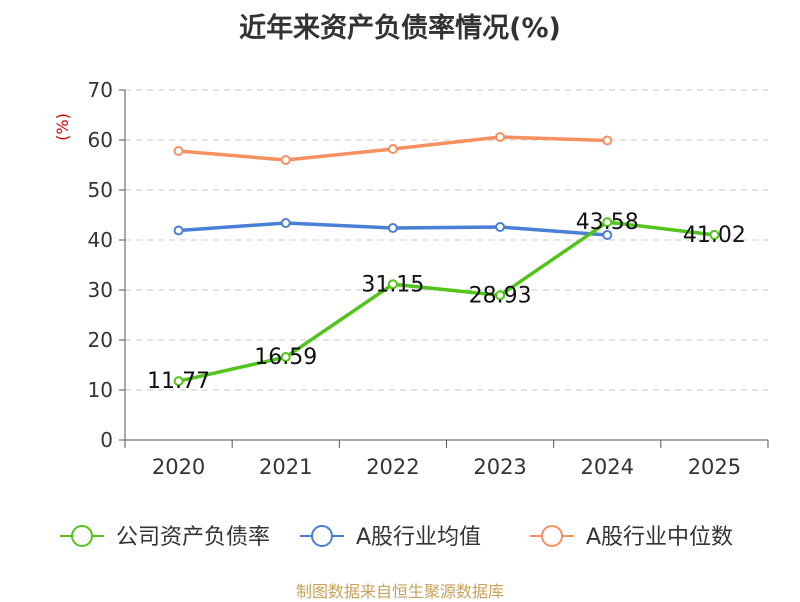 Image resolution: width=800 pixels, height=602 pixels. What do you see at coordinates (418, 537) in the screenshot?
I see `legend-label: A股行业均值` at bounding box center [418, 537].